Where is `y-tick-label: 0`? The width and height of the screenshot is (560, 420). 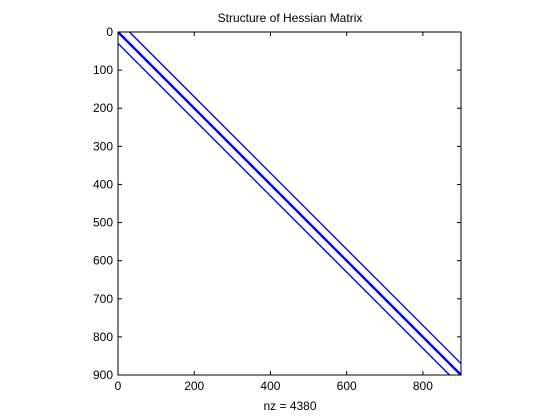 y-tick-label: 0 is located at coordinates (109, 32).